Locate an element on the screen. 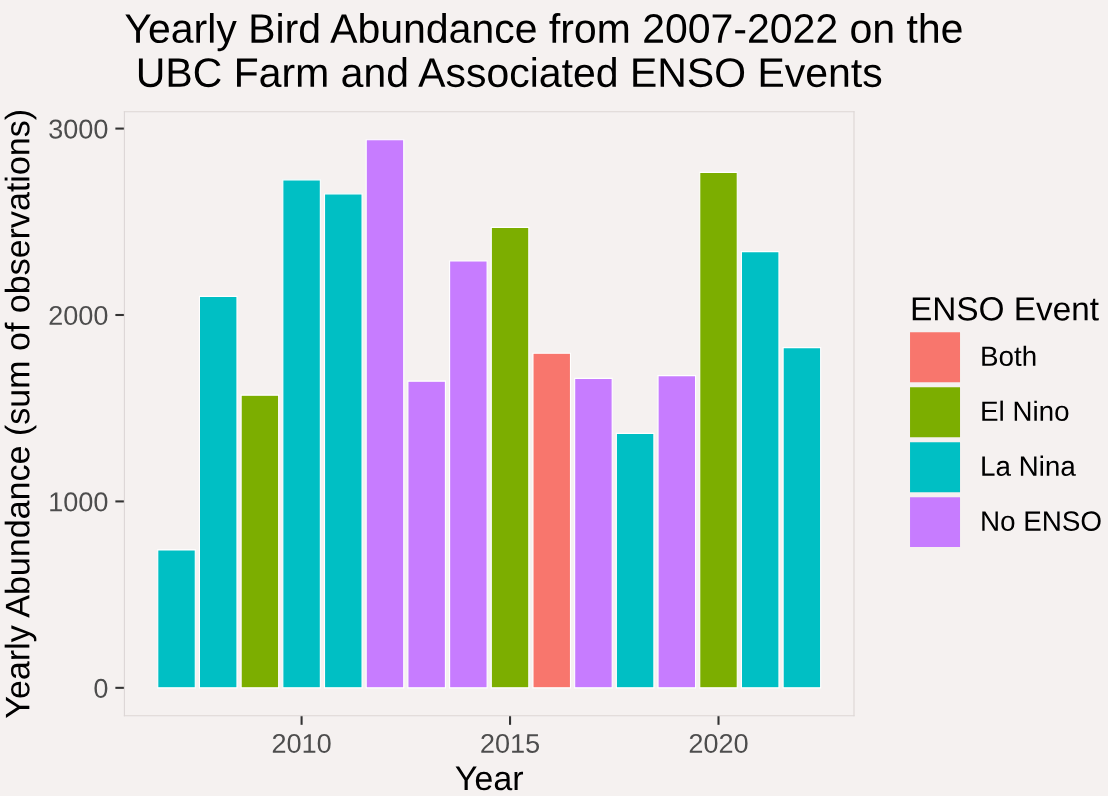 This screenshot has height=796, width=1108. legend-label: Both is located at coordinates (1009, 356).